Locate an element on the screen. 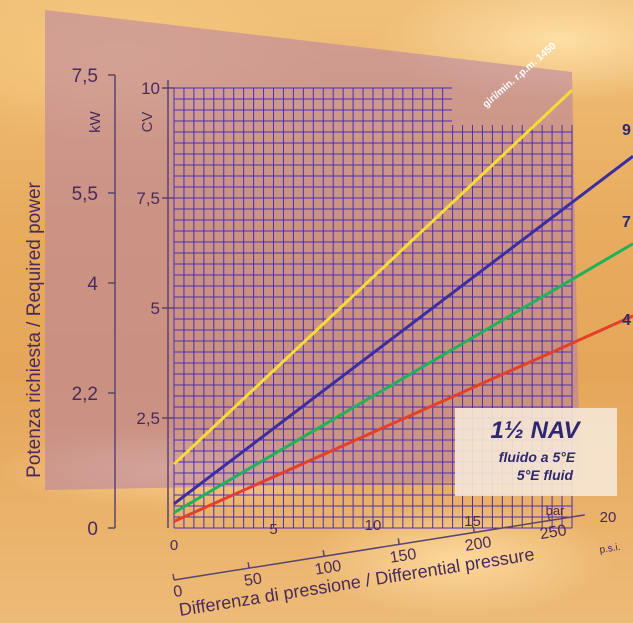 This screenshot has height=623, width=633. psi-unit-label: p.s.i. is located at coordinates (610, 549).